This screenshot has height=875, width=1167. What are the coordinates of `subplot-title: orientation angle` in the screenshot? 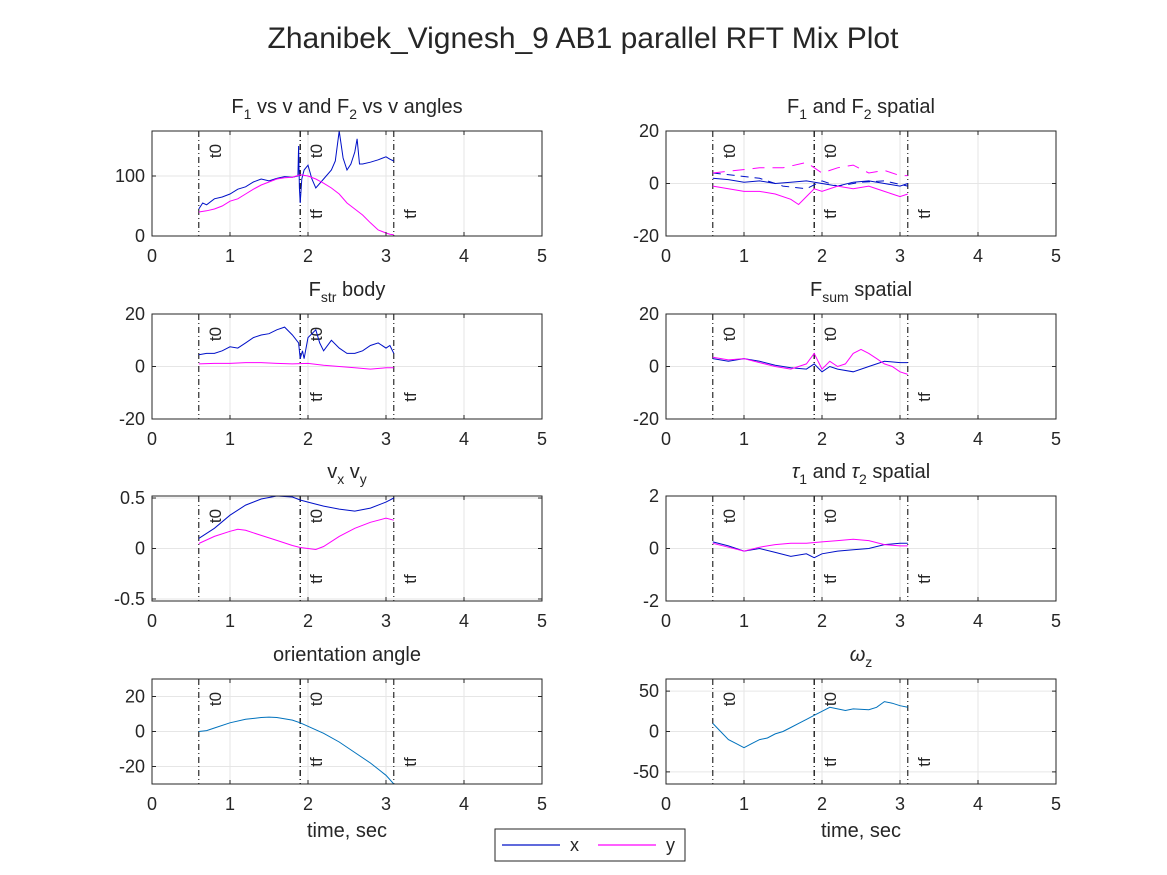 It's located at (347, 655).